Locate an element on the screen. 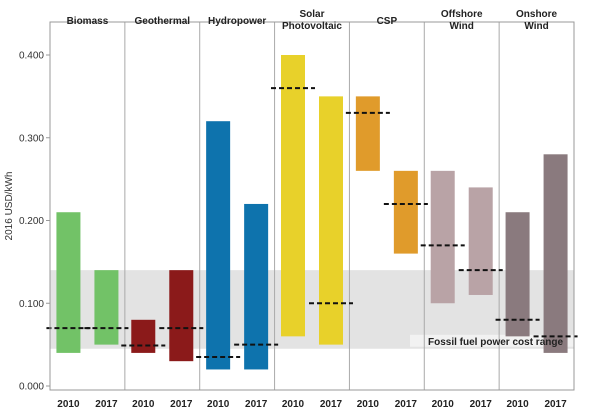 The width and height of the screenshot is (600, 420). panel-title: CSP is located at coordinates (387, 21).